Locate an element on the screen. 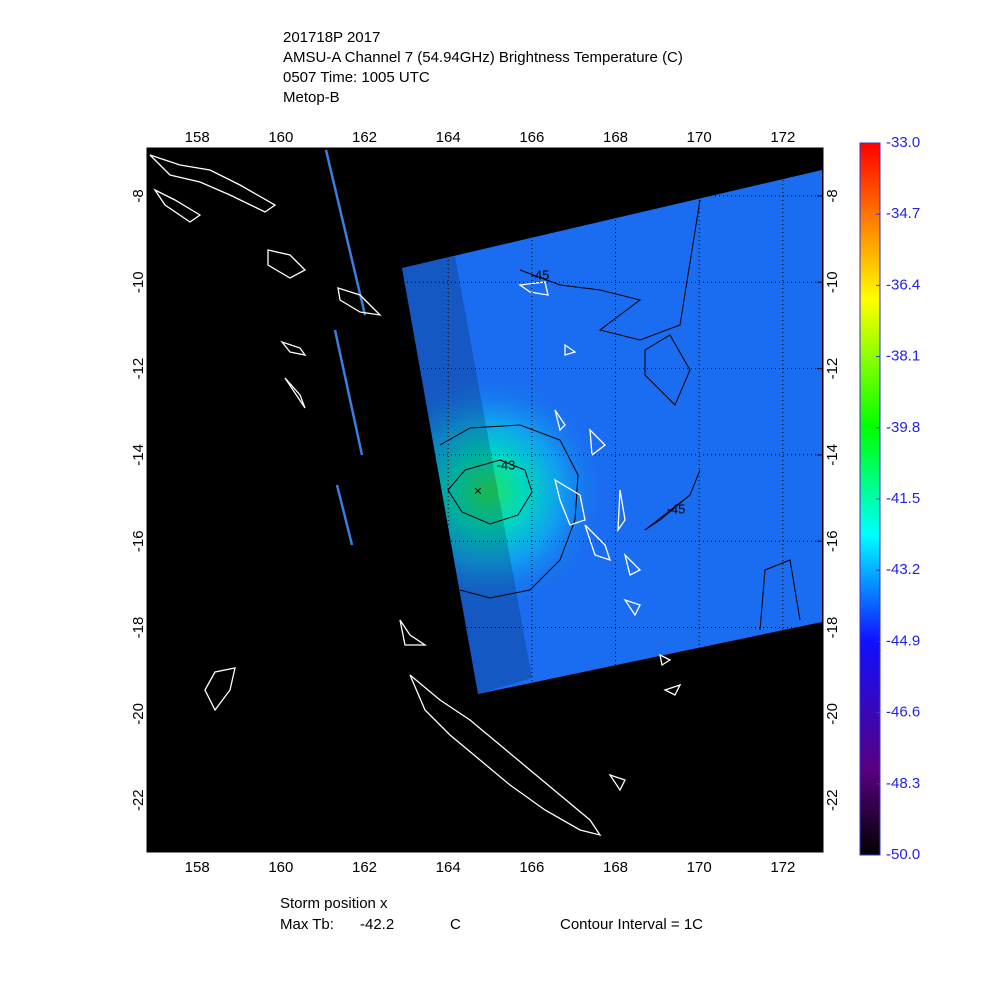 Image resolution: width=1000 pixels, height=1005 pixels. swath-edge-shade is located at coordinates (467, 475).